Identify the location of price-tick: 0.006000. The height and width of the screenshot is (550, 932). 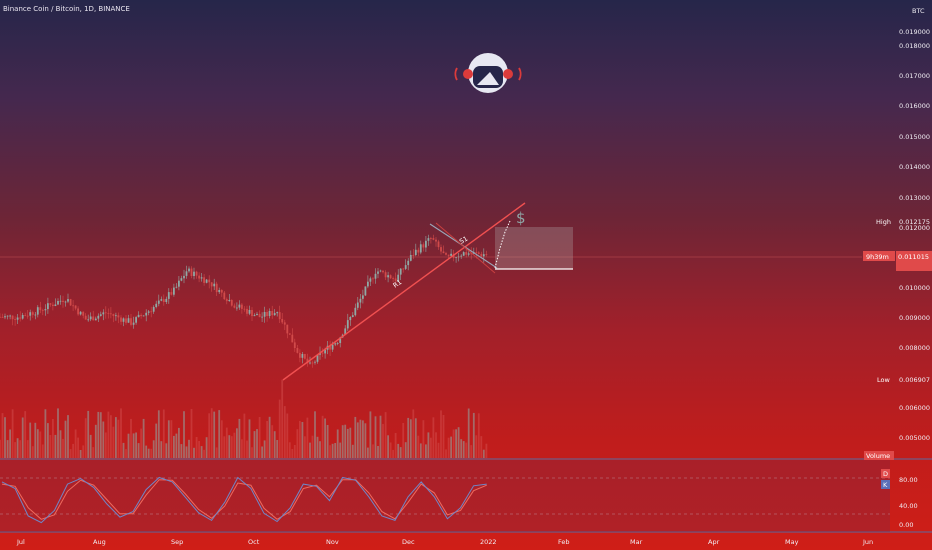
(914, 408).